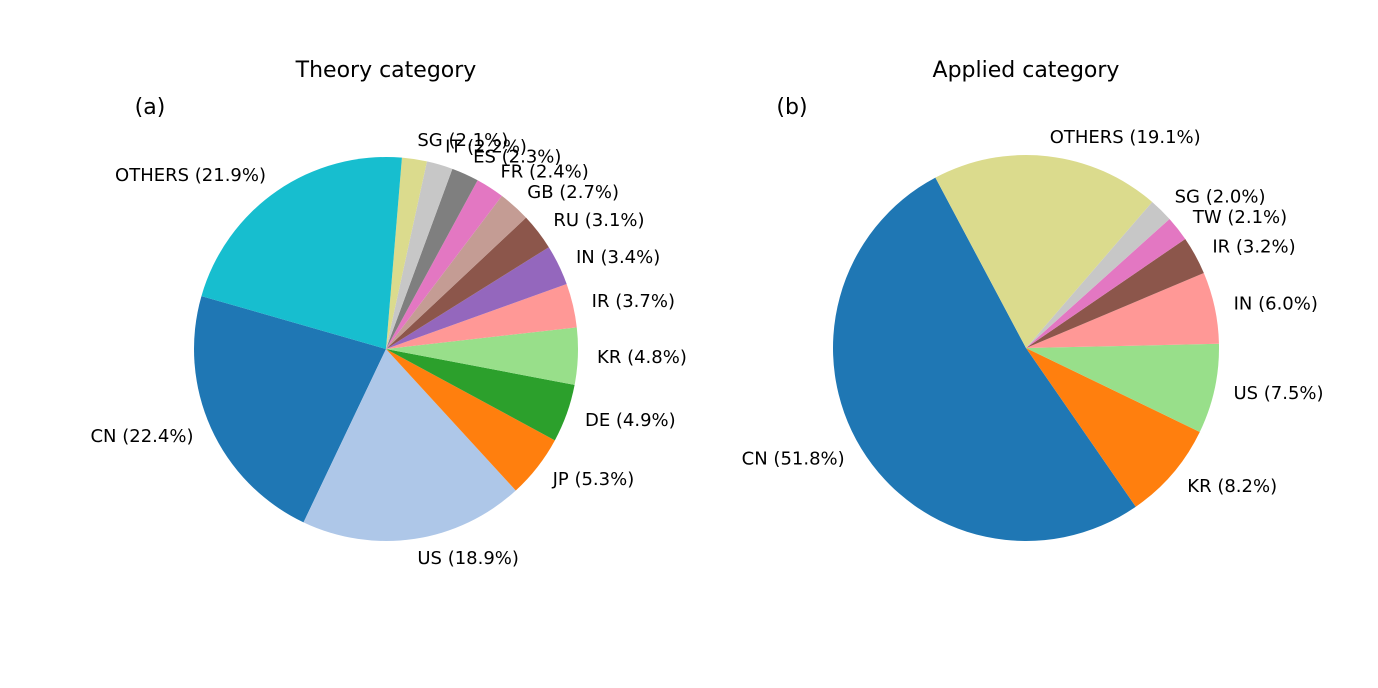 The image size is (1378, 688). What do you see at coordinates (642, 357) in the screenshot?
I see `slice-label-kr: KR (4.8%)` at bounding box center [642, 357].